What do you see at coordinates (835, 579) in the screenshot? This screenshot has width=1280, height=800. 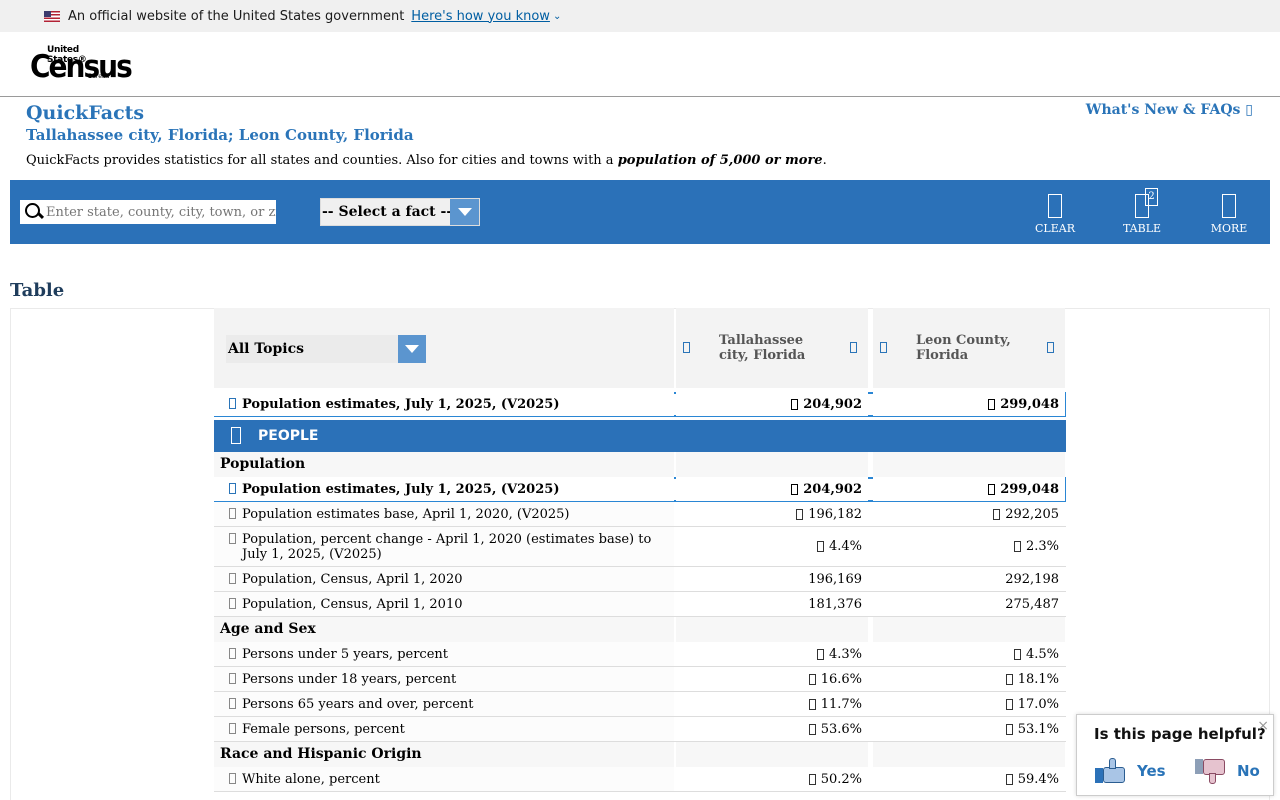 I see `cell-value-text: 196,169` at bounding box center [835, 579].